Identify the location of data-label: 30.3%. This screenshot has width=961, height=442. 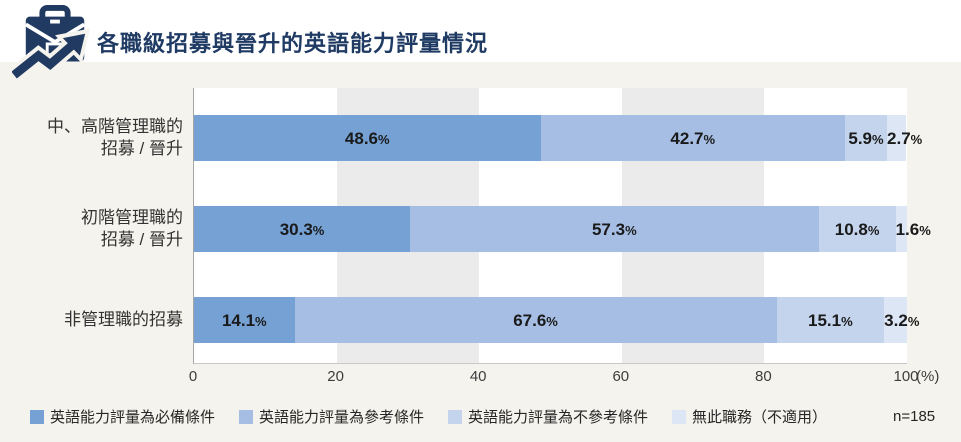
(302, 229).